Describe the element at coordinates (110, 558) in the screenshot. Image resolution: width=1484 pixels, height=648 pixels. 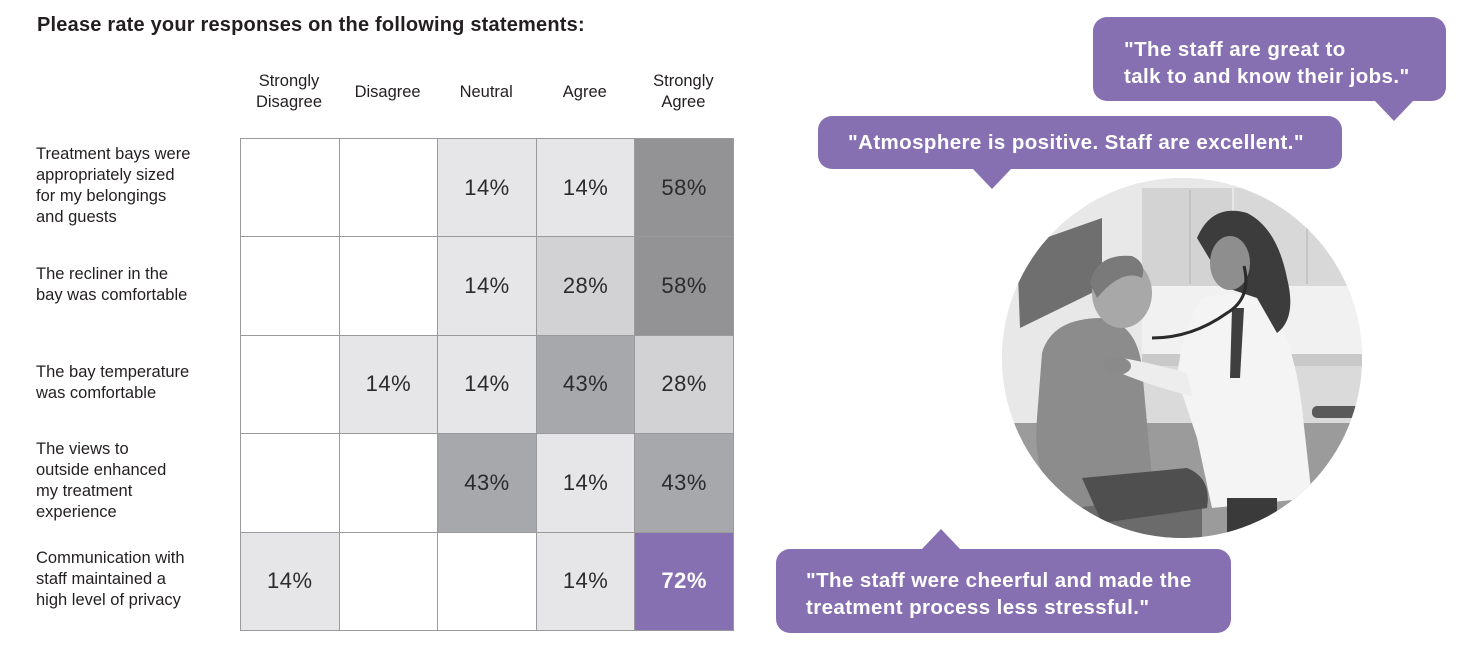
I see `row-label-line: Communication with` at that location.